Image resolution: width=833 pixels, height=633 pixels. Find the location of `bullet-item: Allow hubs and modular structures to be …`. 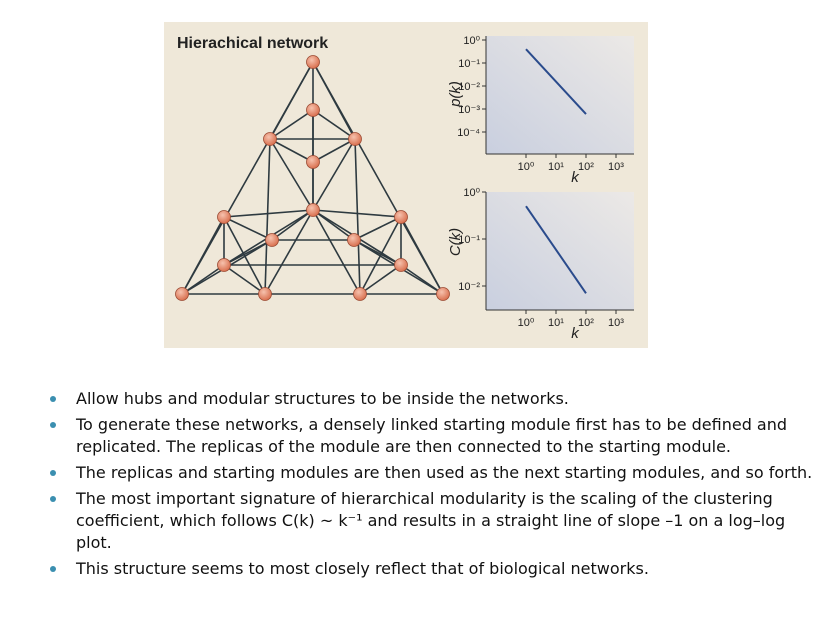

bullet-item: Allow hubs and modular structures to be … is located at coordinates (435, 399).